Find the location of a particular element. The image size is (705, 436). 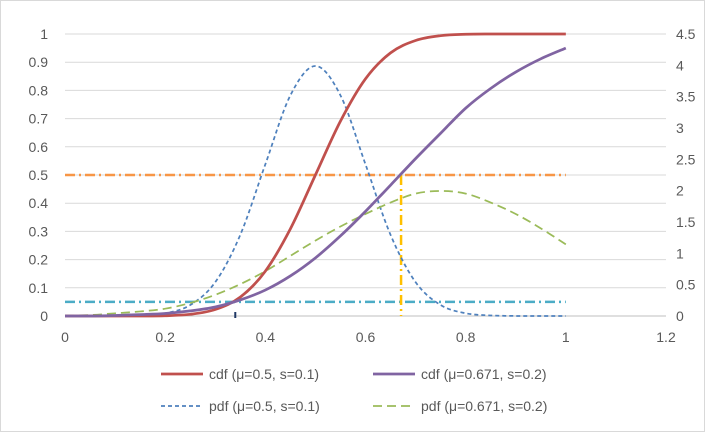

x-tick-label: 1 is located at coordinates (566, 337).